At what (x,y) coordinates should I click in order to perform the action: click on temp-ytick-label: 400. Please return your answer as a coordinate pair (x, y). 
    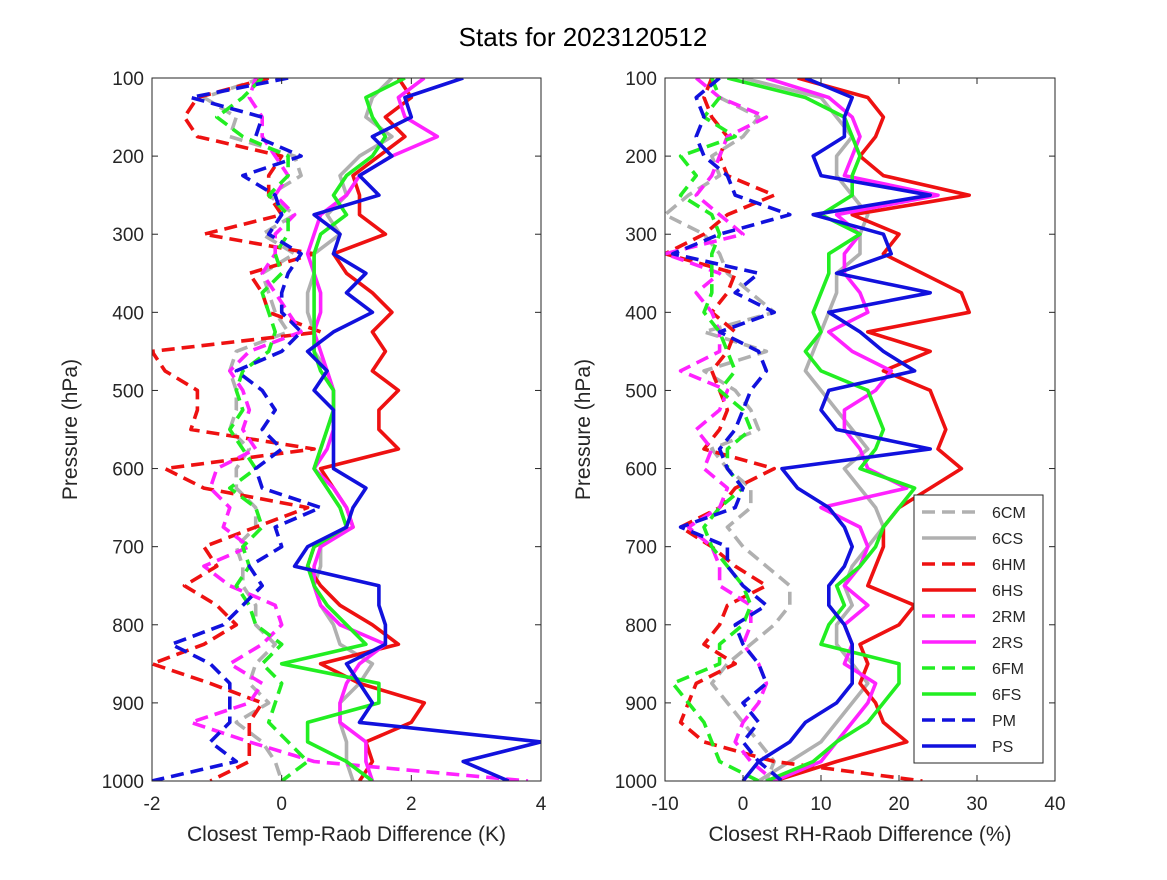
    Looking at the image, I should click on (128, 313).